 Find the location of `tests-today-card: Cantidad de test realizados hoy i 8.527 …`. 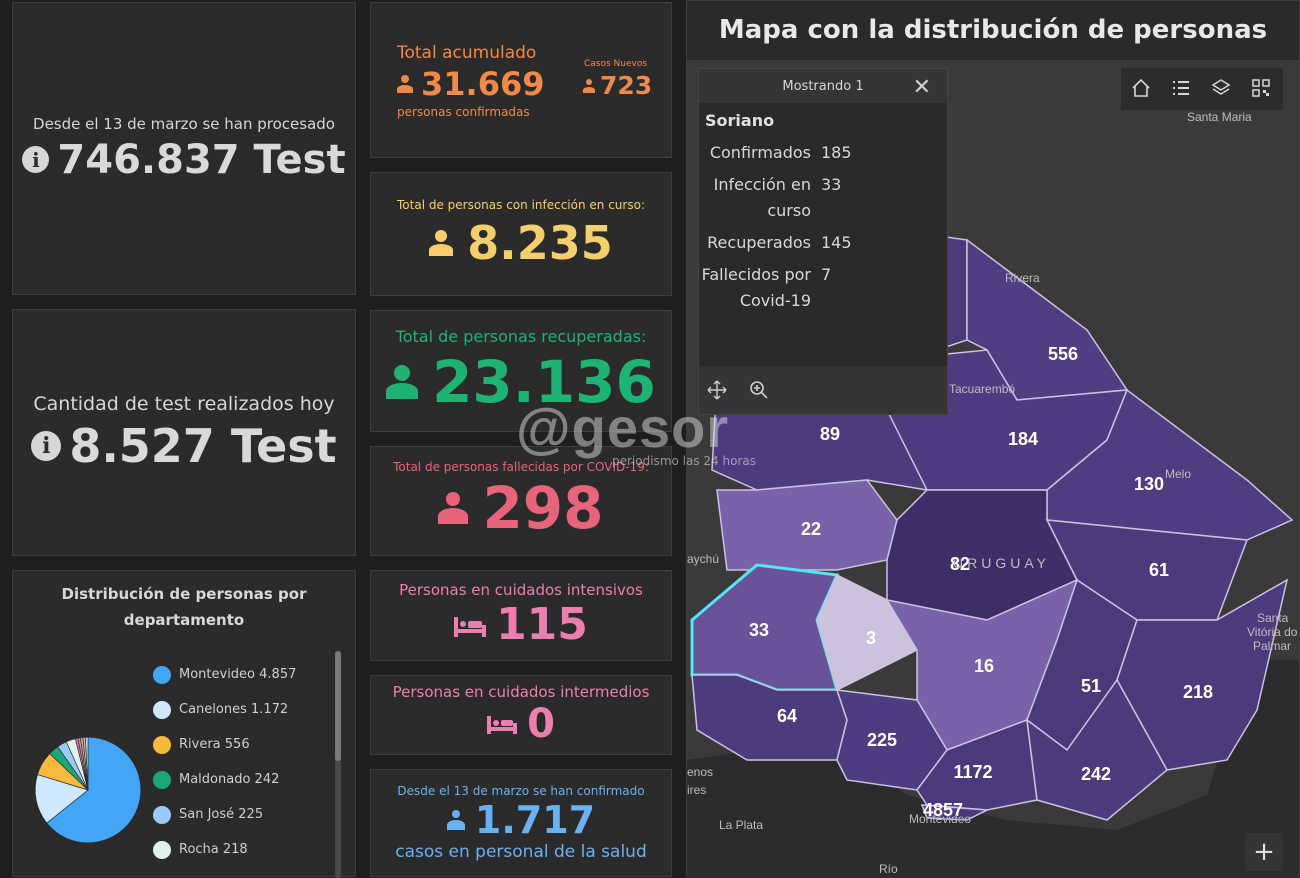

tests-today-card: Cantidad de test realizados hoy i 8.527 … is located at coordinates (184, 432).